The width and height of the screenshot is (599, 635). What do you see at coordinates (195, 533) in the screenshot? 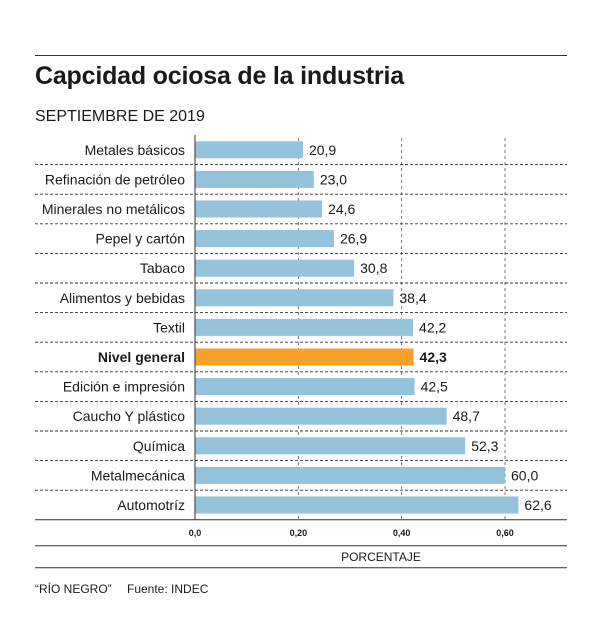
I see `x-tick-label: 0,0` at bounding box center [195, 533].